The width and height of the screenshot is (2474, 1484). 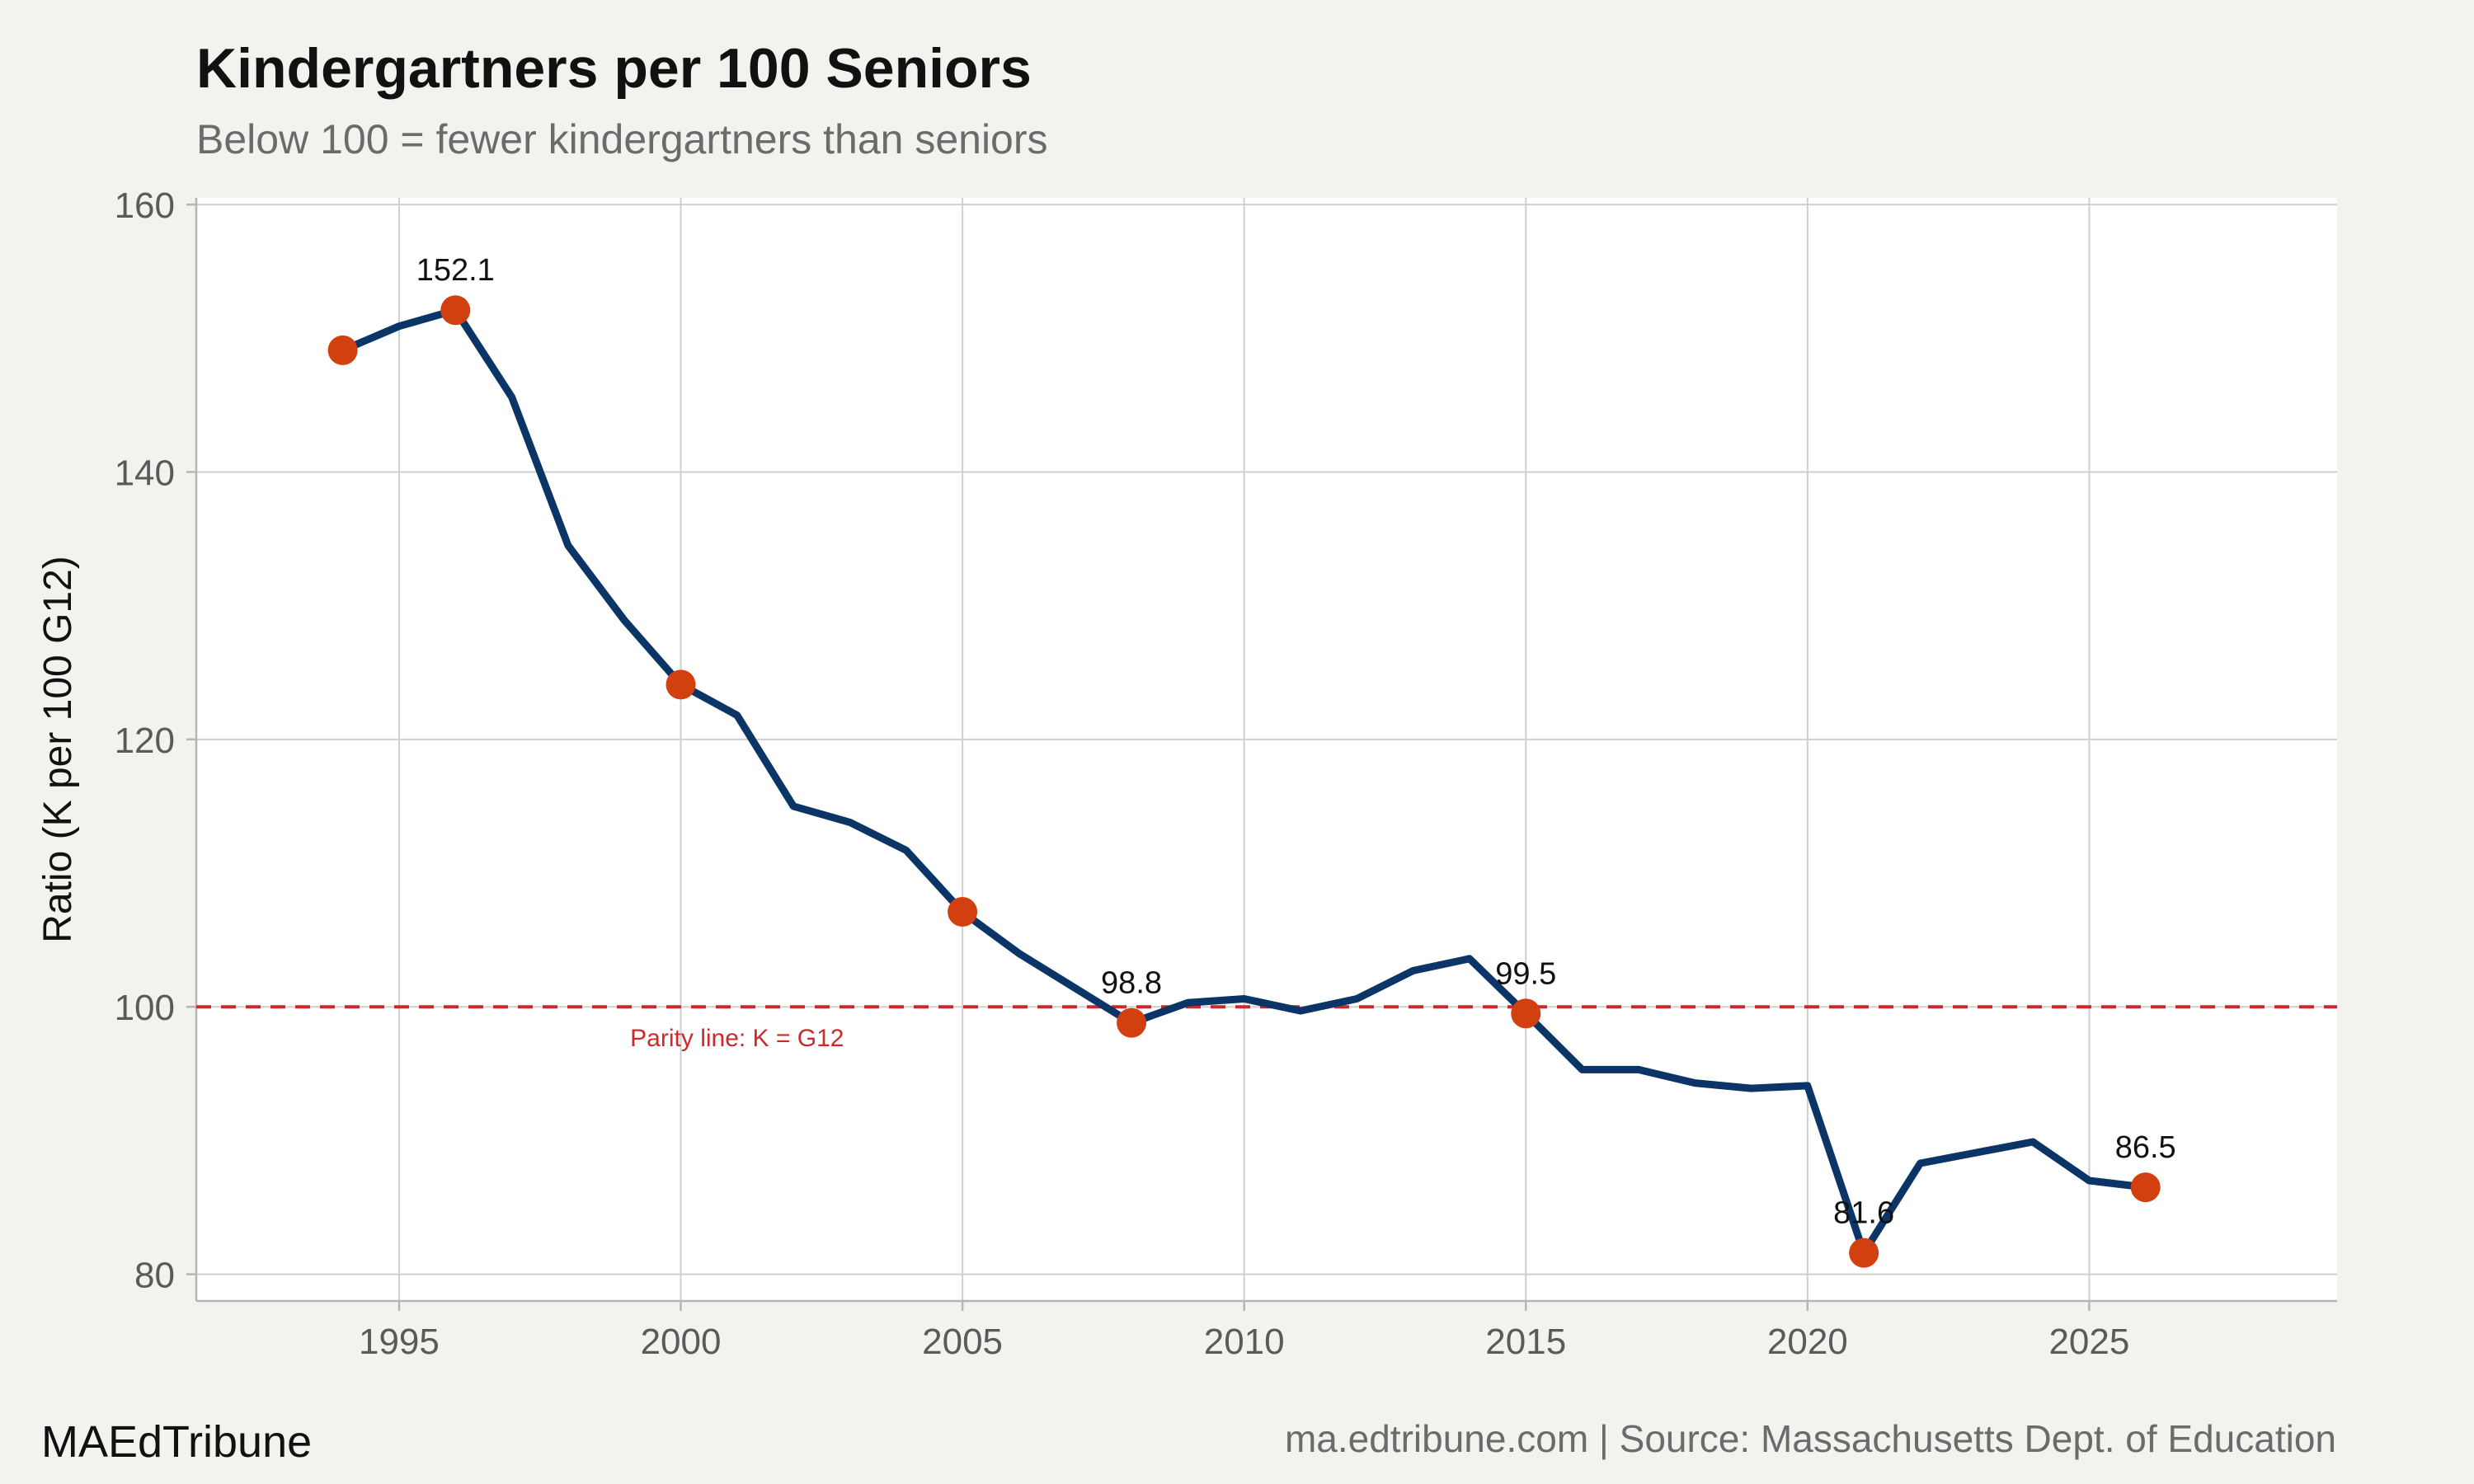 What do you see at coordinates (1525, 973) in the screenshot?
I see `point-label: 99.5` at bounding box center [1525, 973].